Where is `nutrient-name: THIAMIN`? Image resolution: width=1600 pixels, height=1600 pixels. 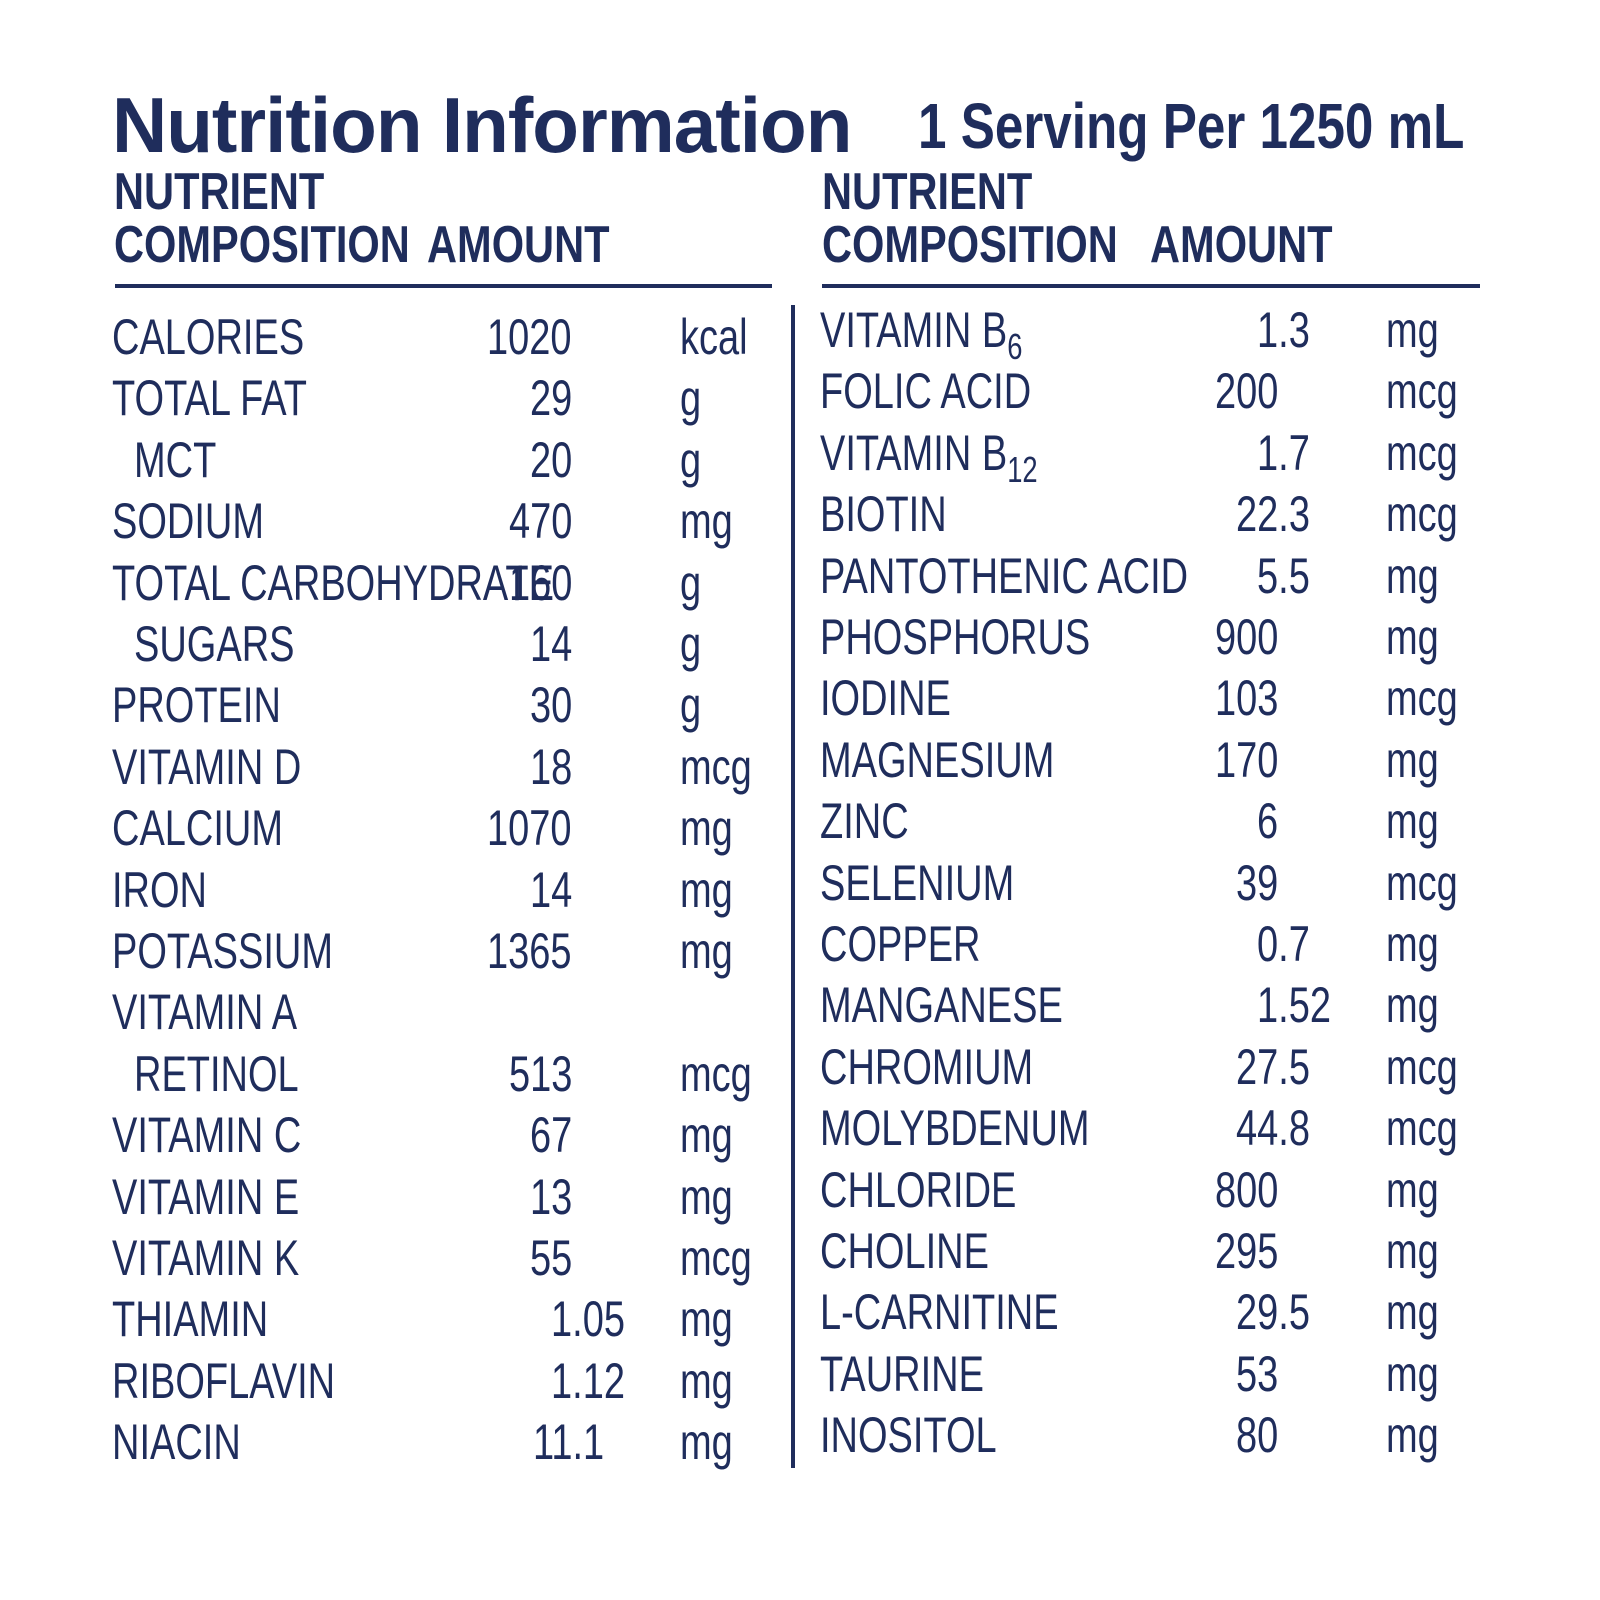 nutrient-name: THIAMIN is located at coordinates (190, 1319).